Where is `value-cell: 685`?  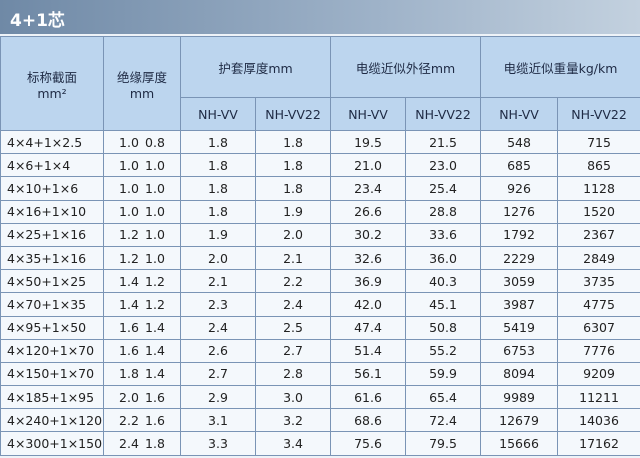 value-cell: 685 is located at coordinates (519, 165).